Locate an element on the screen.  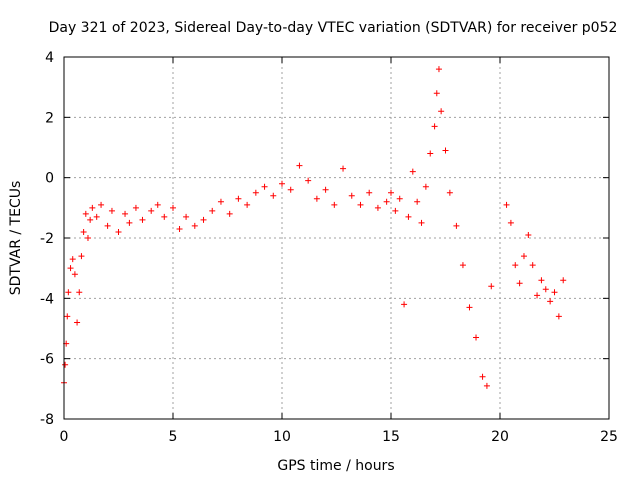
x-tick-label: 5 is located at coordinates (173, 437).